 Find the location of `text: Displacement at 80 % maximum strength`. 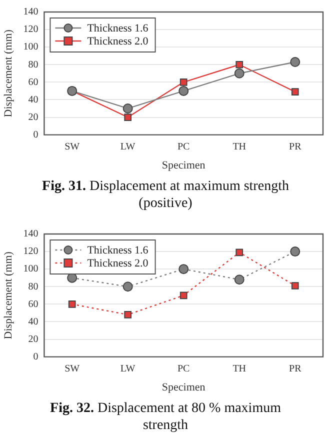

text: Displacement at 80 % maximum strength is located at coordinates (188, 417).